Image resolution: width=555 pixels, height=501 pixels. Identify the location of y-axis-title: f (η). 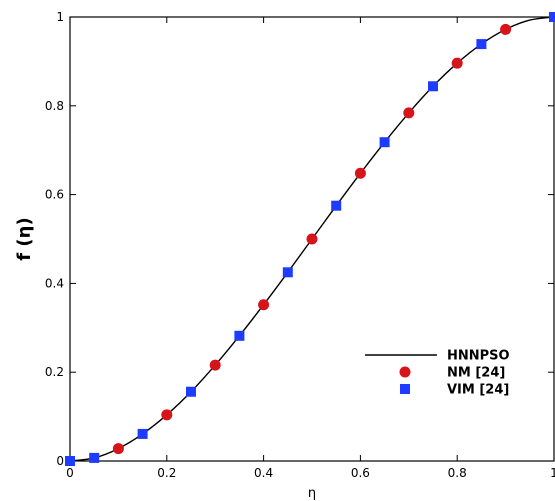
(24, 238).